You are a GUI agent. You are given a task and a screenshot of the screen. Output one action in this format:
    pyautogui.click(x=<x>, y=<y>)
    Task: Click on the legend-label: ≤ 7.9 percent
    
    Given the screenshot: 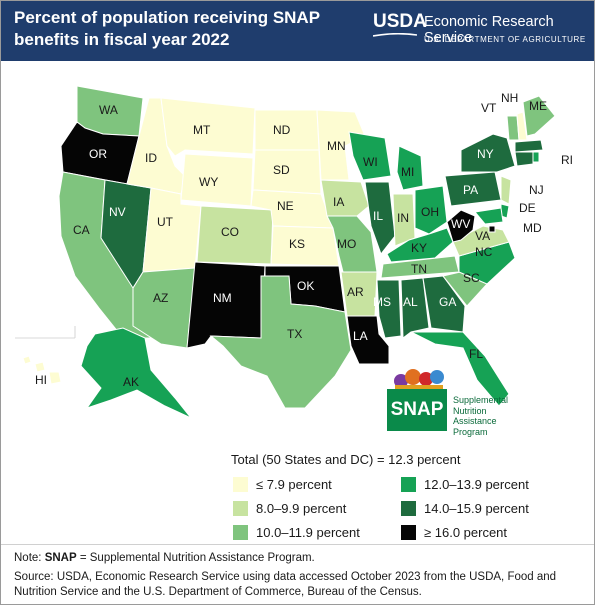 What is the action you would take?
    pyautogui.click(x=294, y=484)
    